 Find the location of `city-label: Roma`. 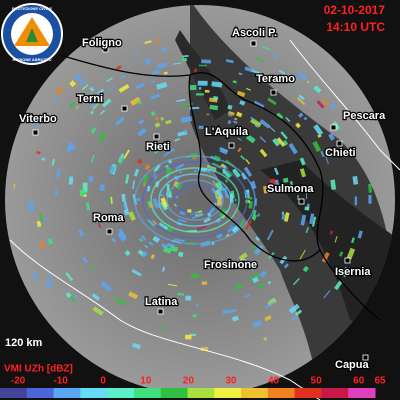

city-label: Roma is located at coordinates (108, 218).